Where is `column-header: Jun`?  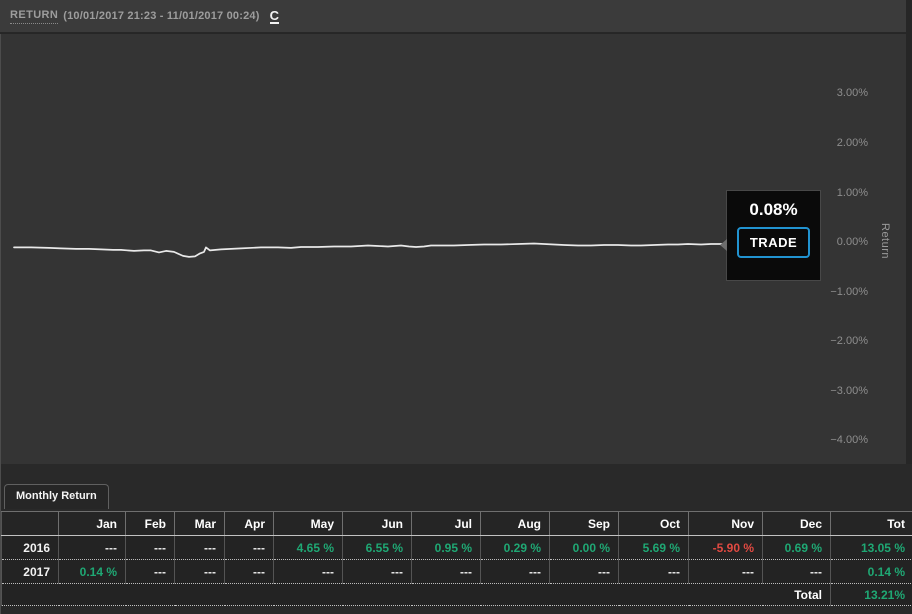
column-header: Jun is located at coordinates (377, 523).